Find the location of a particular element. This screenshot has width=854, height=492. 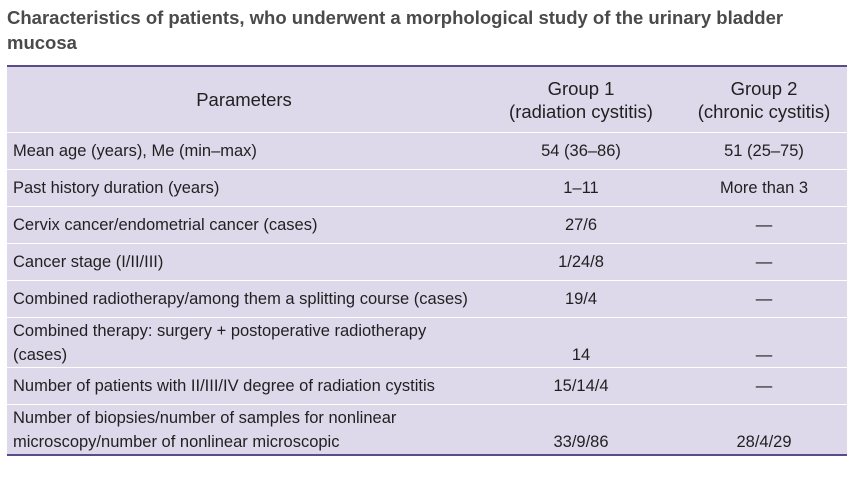

header-group-2-subtitle: (chronic cystitis) is located at coordinates (764, 111).